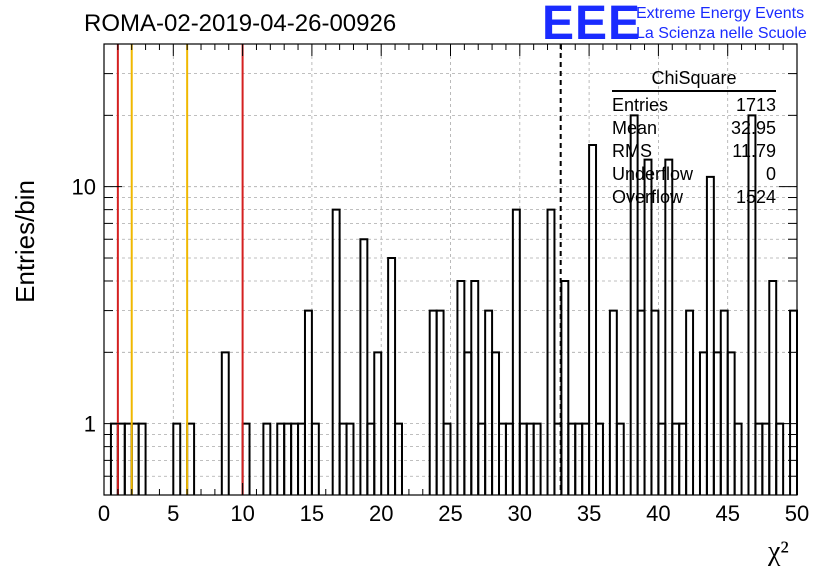 The image size is (836, 572). Describe the element at coordinates (589, 513) in the screenshot. I see `x-tick-label: 35` at that location.